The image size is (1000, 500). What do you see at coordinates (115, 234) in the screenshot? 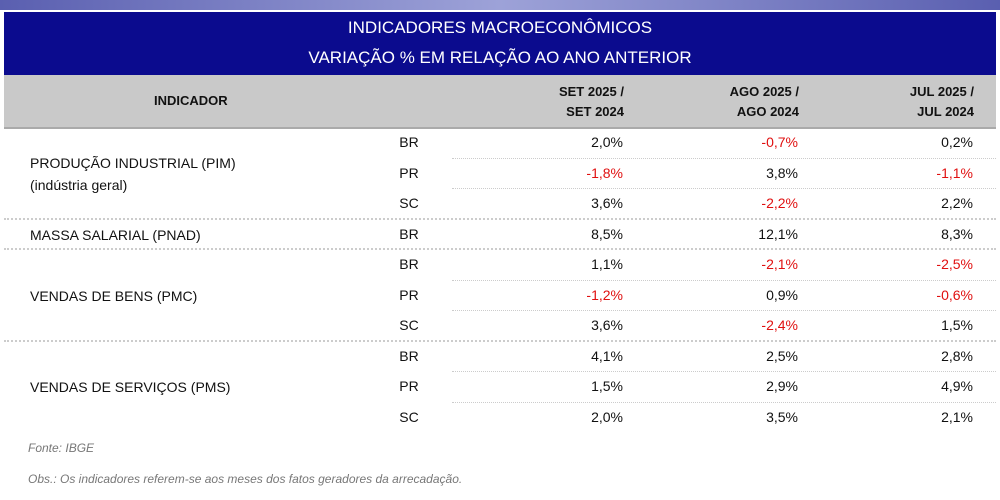
I see `indicator-label: MASSA SALARIAL (PNAD)` at bounding box center [115, 234].